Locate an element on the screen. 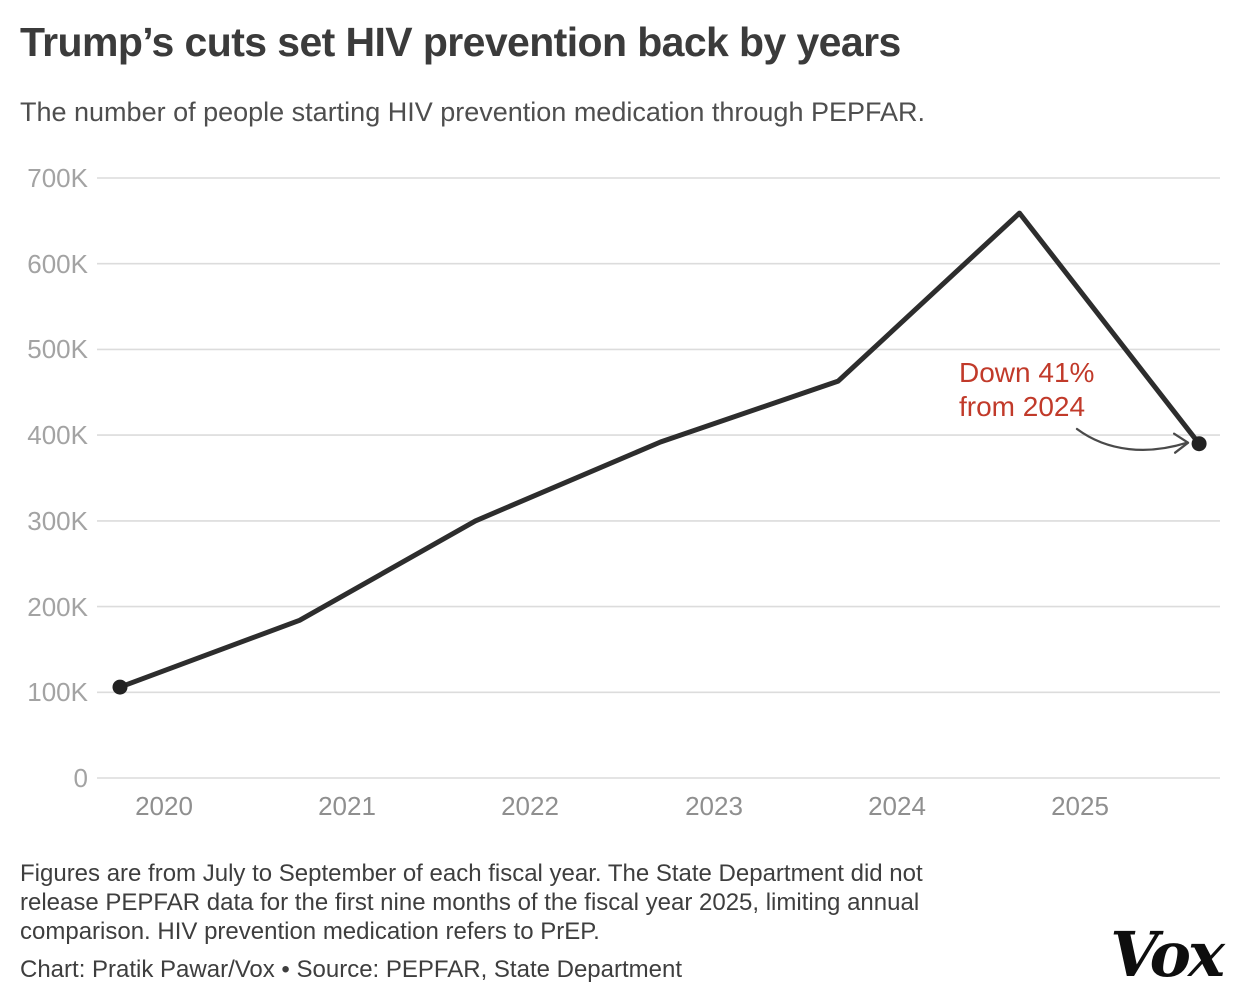 The width and height of the screenshot is (1240, 1004). annotation-arrowhead-icon is located at coordinates (1181, 443).